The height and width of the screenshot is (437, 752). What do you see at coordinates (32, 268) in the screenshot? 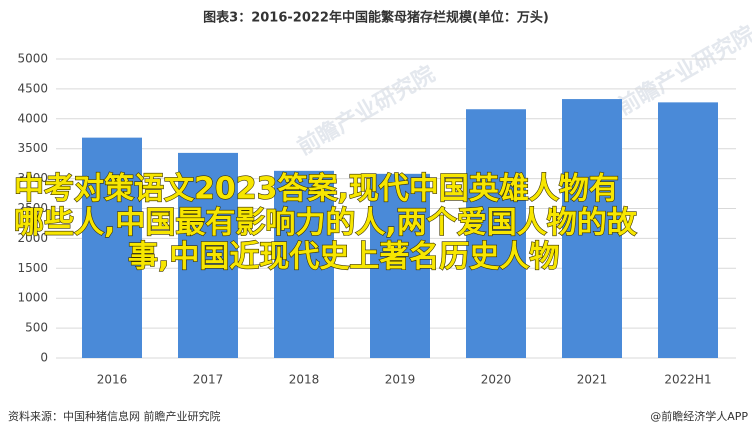
I see `y-tick-label: 1500` at bounding box center [32, 268].